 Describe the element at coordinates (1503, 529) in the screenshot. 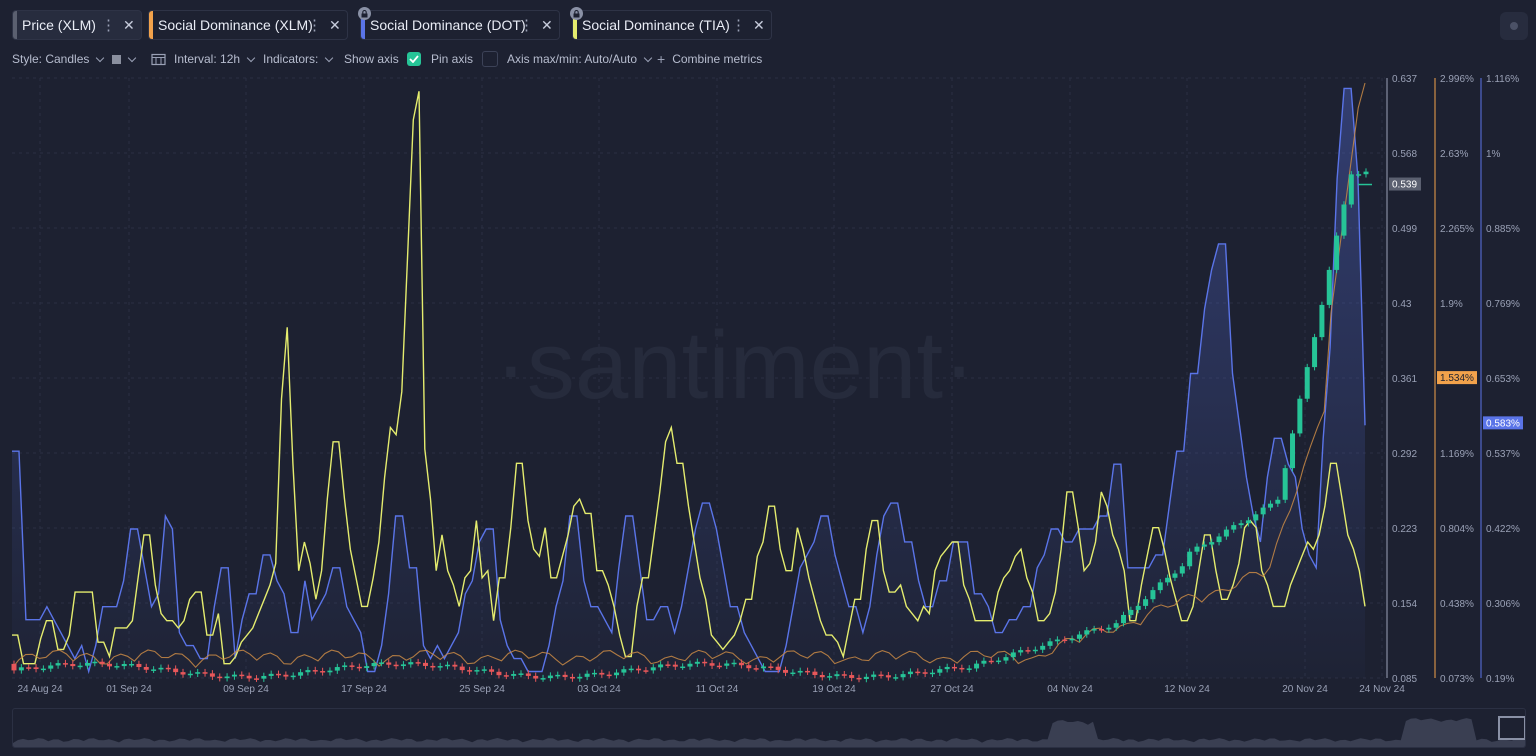

I see `axis-tick-label: 0.422%` at that location.